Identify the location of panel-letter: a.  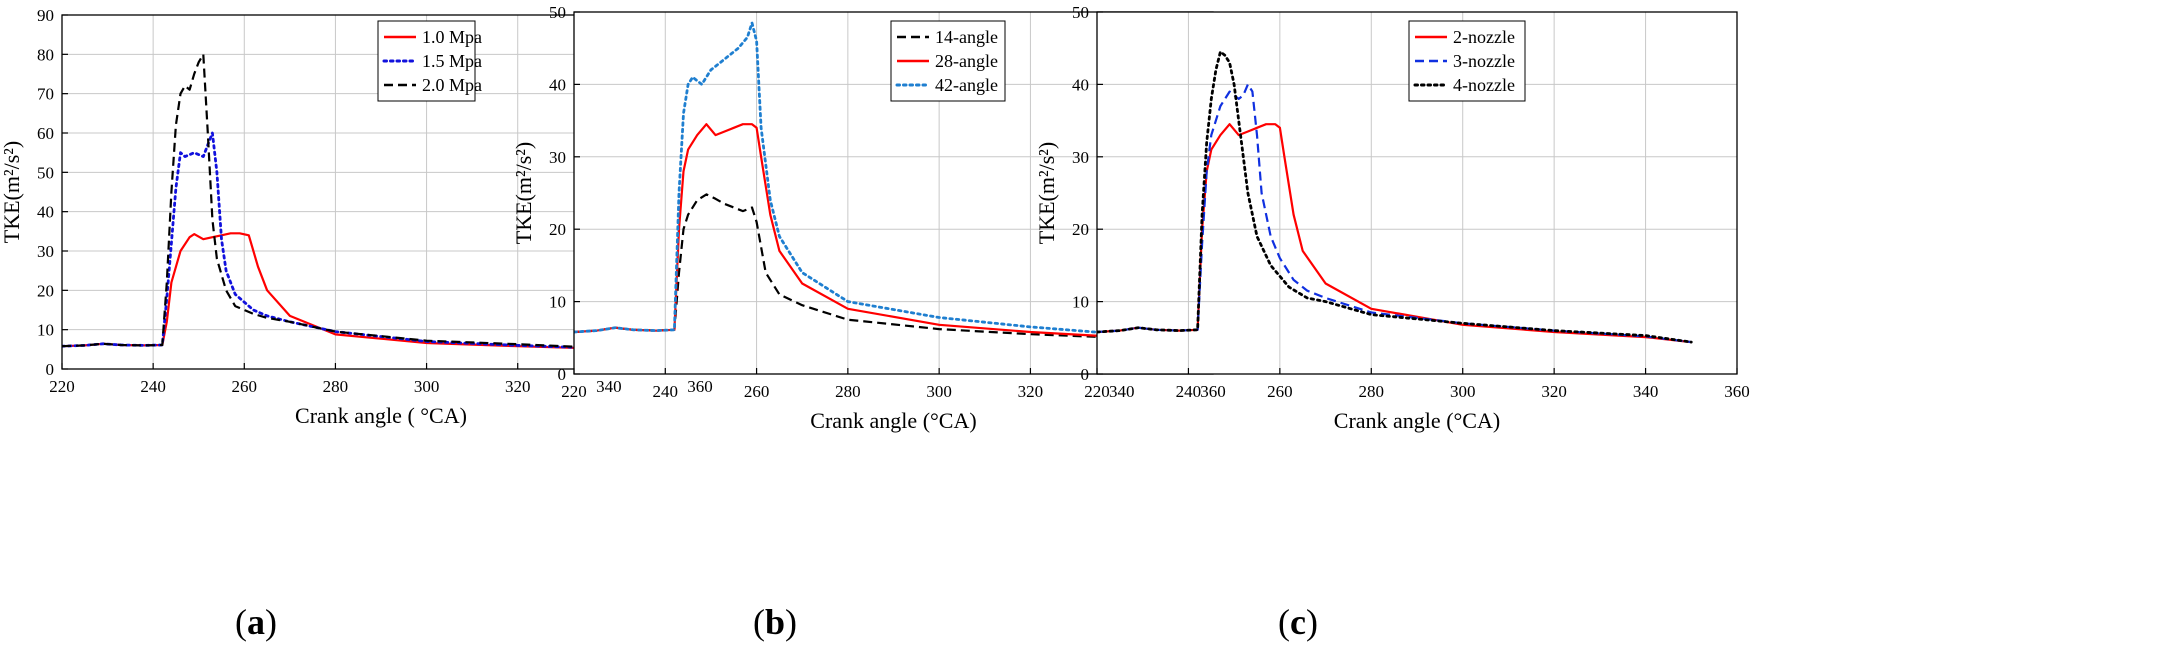
(256, 622).